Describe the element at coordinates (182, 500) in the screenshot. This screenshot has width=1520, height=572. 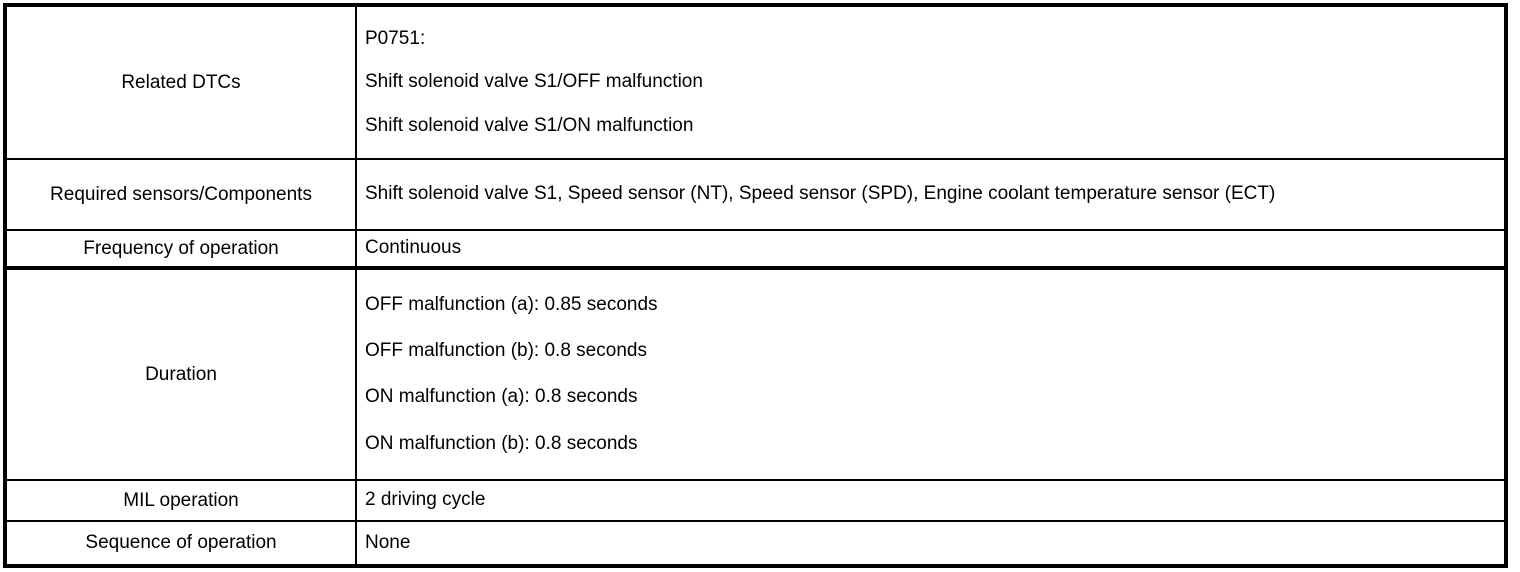
I see `row-label: MIL operation` at that location.